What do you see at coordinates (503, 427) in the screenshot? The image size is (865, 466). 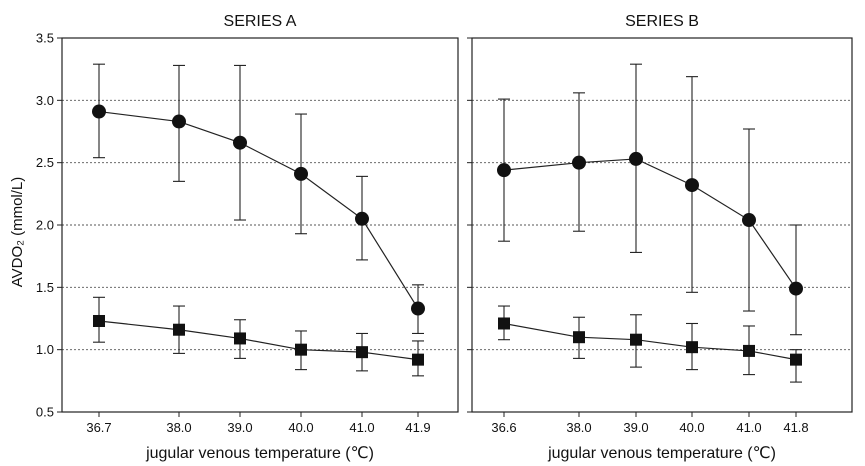 I see `x-tick-label: 36.6` at bounding box center [503, 427].